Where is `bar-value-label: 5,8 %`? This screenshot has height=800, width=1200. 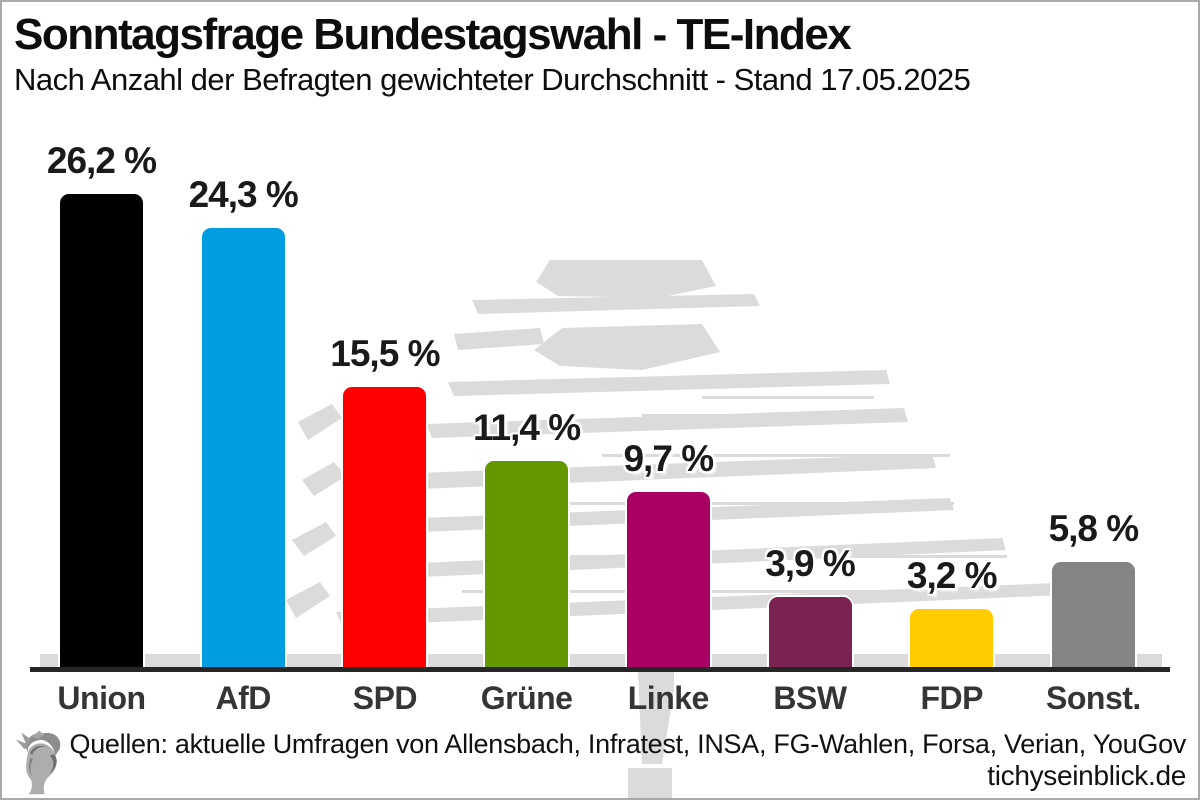
bar-value-label: 5,8 % is located at coordinates (1094, 528).